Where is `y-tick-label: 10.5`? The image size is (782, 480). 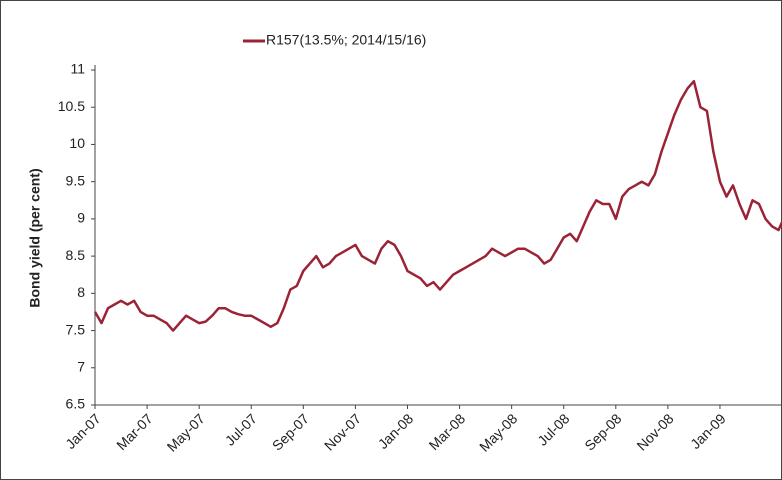 y-tick-label: 10.5 is located at coordinates (71, 106).